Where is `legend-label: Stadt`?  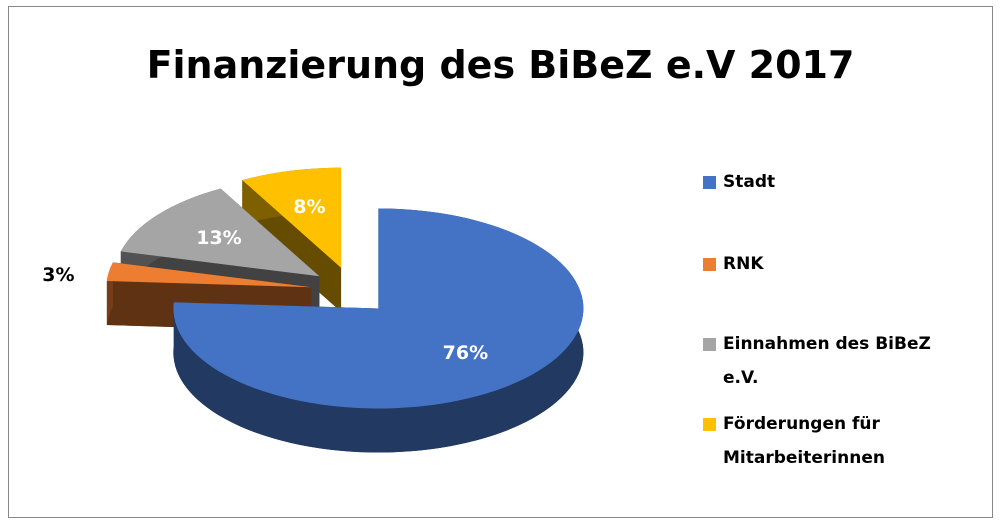 legend-label: Stadt is located at coordinates (749, 182).